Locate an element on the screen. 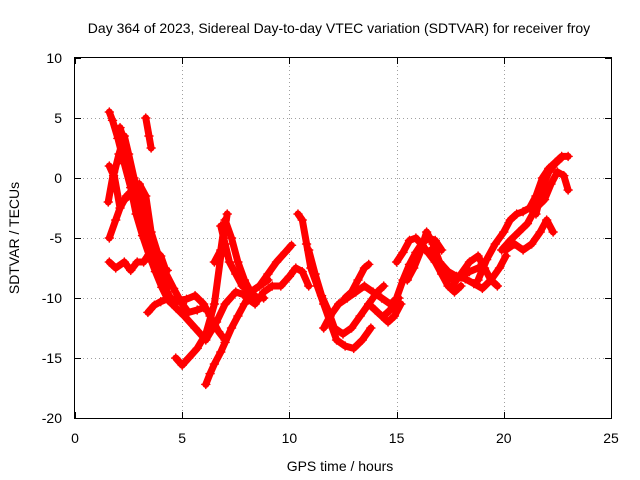 The height and width of the screenshot is (480, 640). x-tick-label: 15 is located at coordinates (397, 438).